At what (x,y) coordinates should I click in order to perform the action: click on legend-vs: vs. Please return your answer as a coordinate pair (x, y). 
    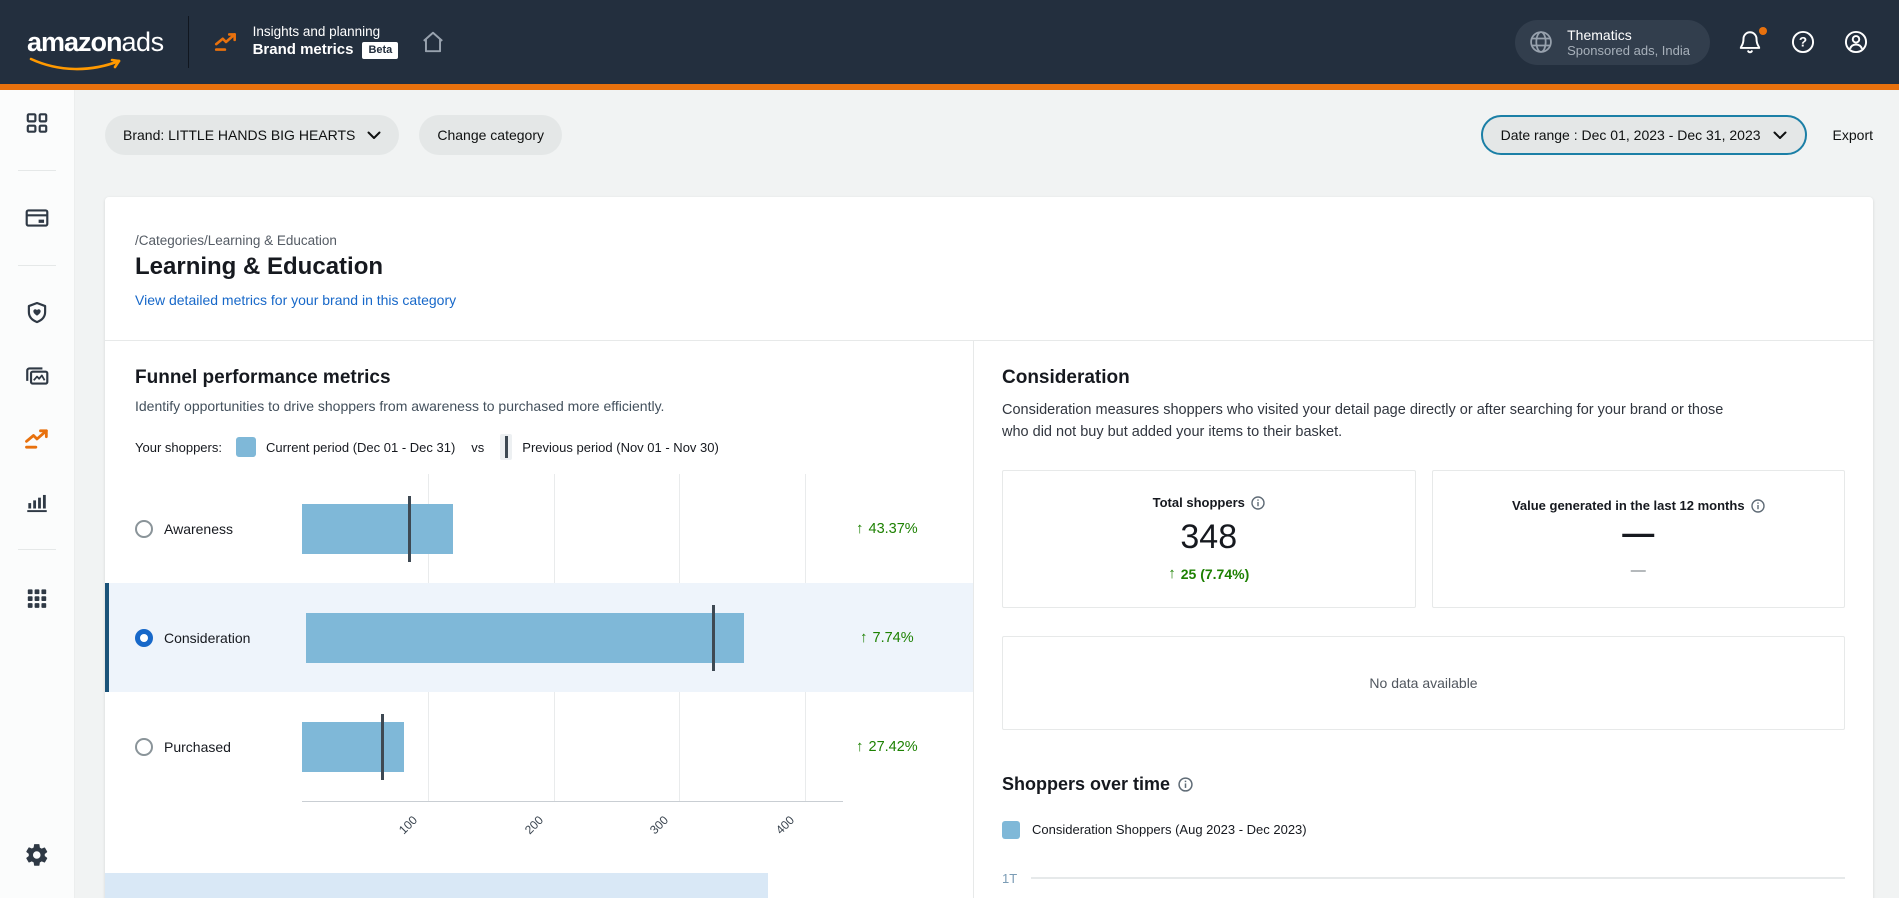
    Looking at the image, I should click on (478, 447).